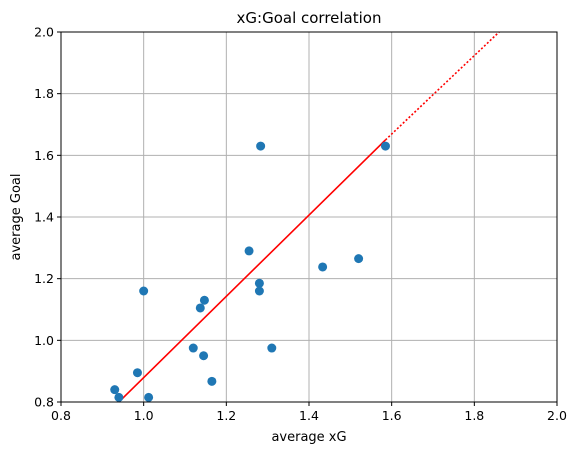 This screenshot has width=578, height=455. Describe the element at coordinates (144, 415) in the screenshot. I see `x-tick-label: 1.0` at that location.